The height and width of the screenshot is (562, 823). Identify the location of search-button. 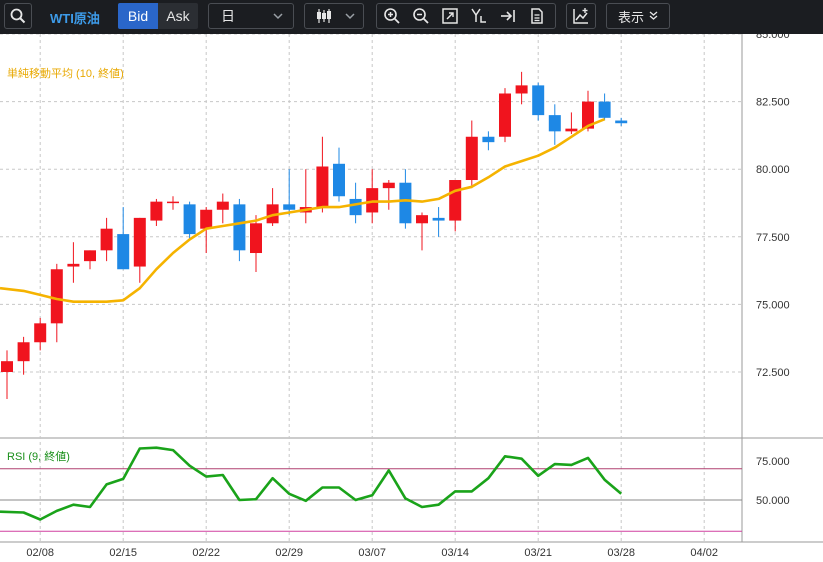
(18, 16).